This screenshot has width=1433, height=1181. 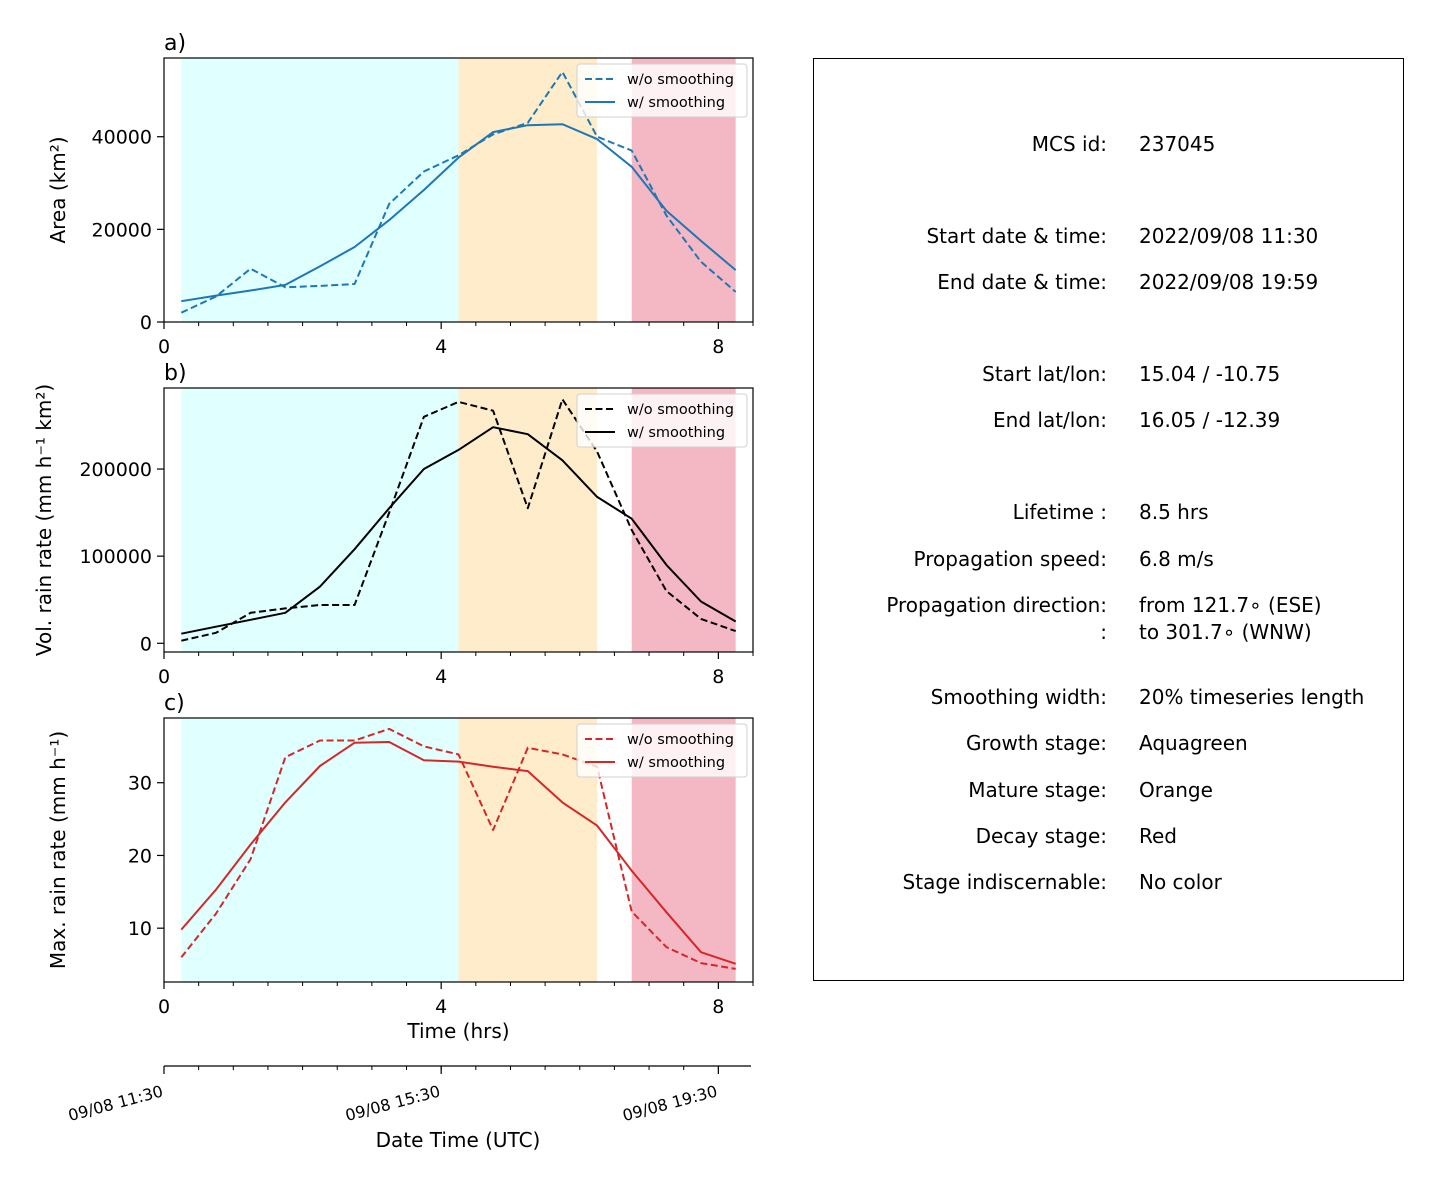 What do you see at coordinates (1016, 236) in the screenshot?
I see `info-label: Start date & time:` at bounding box center [1016, 236].